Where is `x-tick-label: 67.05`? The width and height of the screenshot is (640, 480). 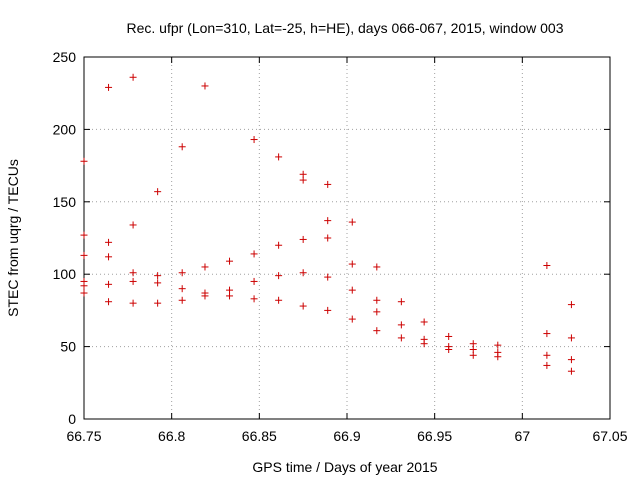 x-tick-label: 67.05 is located at coordinates (609, 436).